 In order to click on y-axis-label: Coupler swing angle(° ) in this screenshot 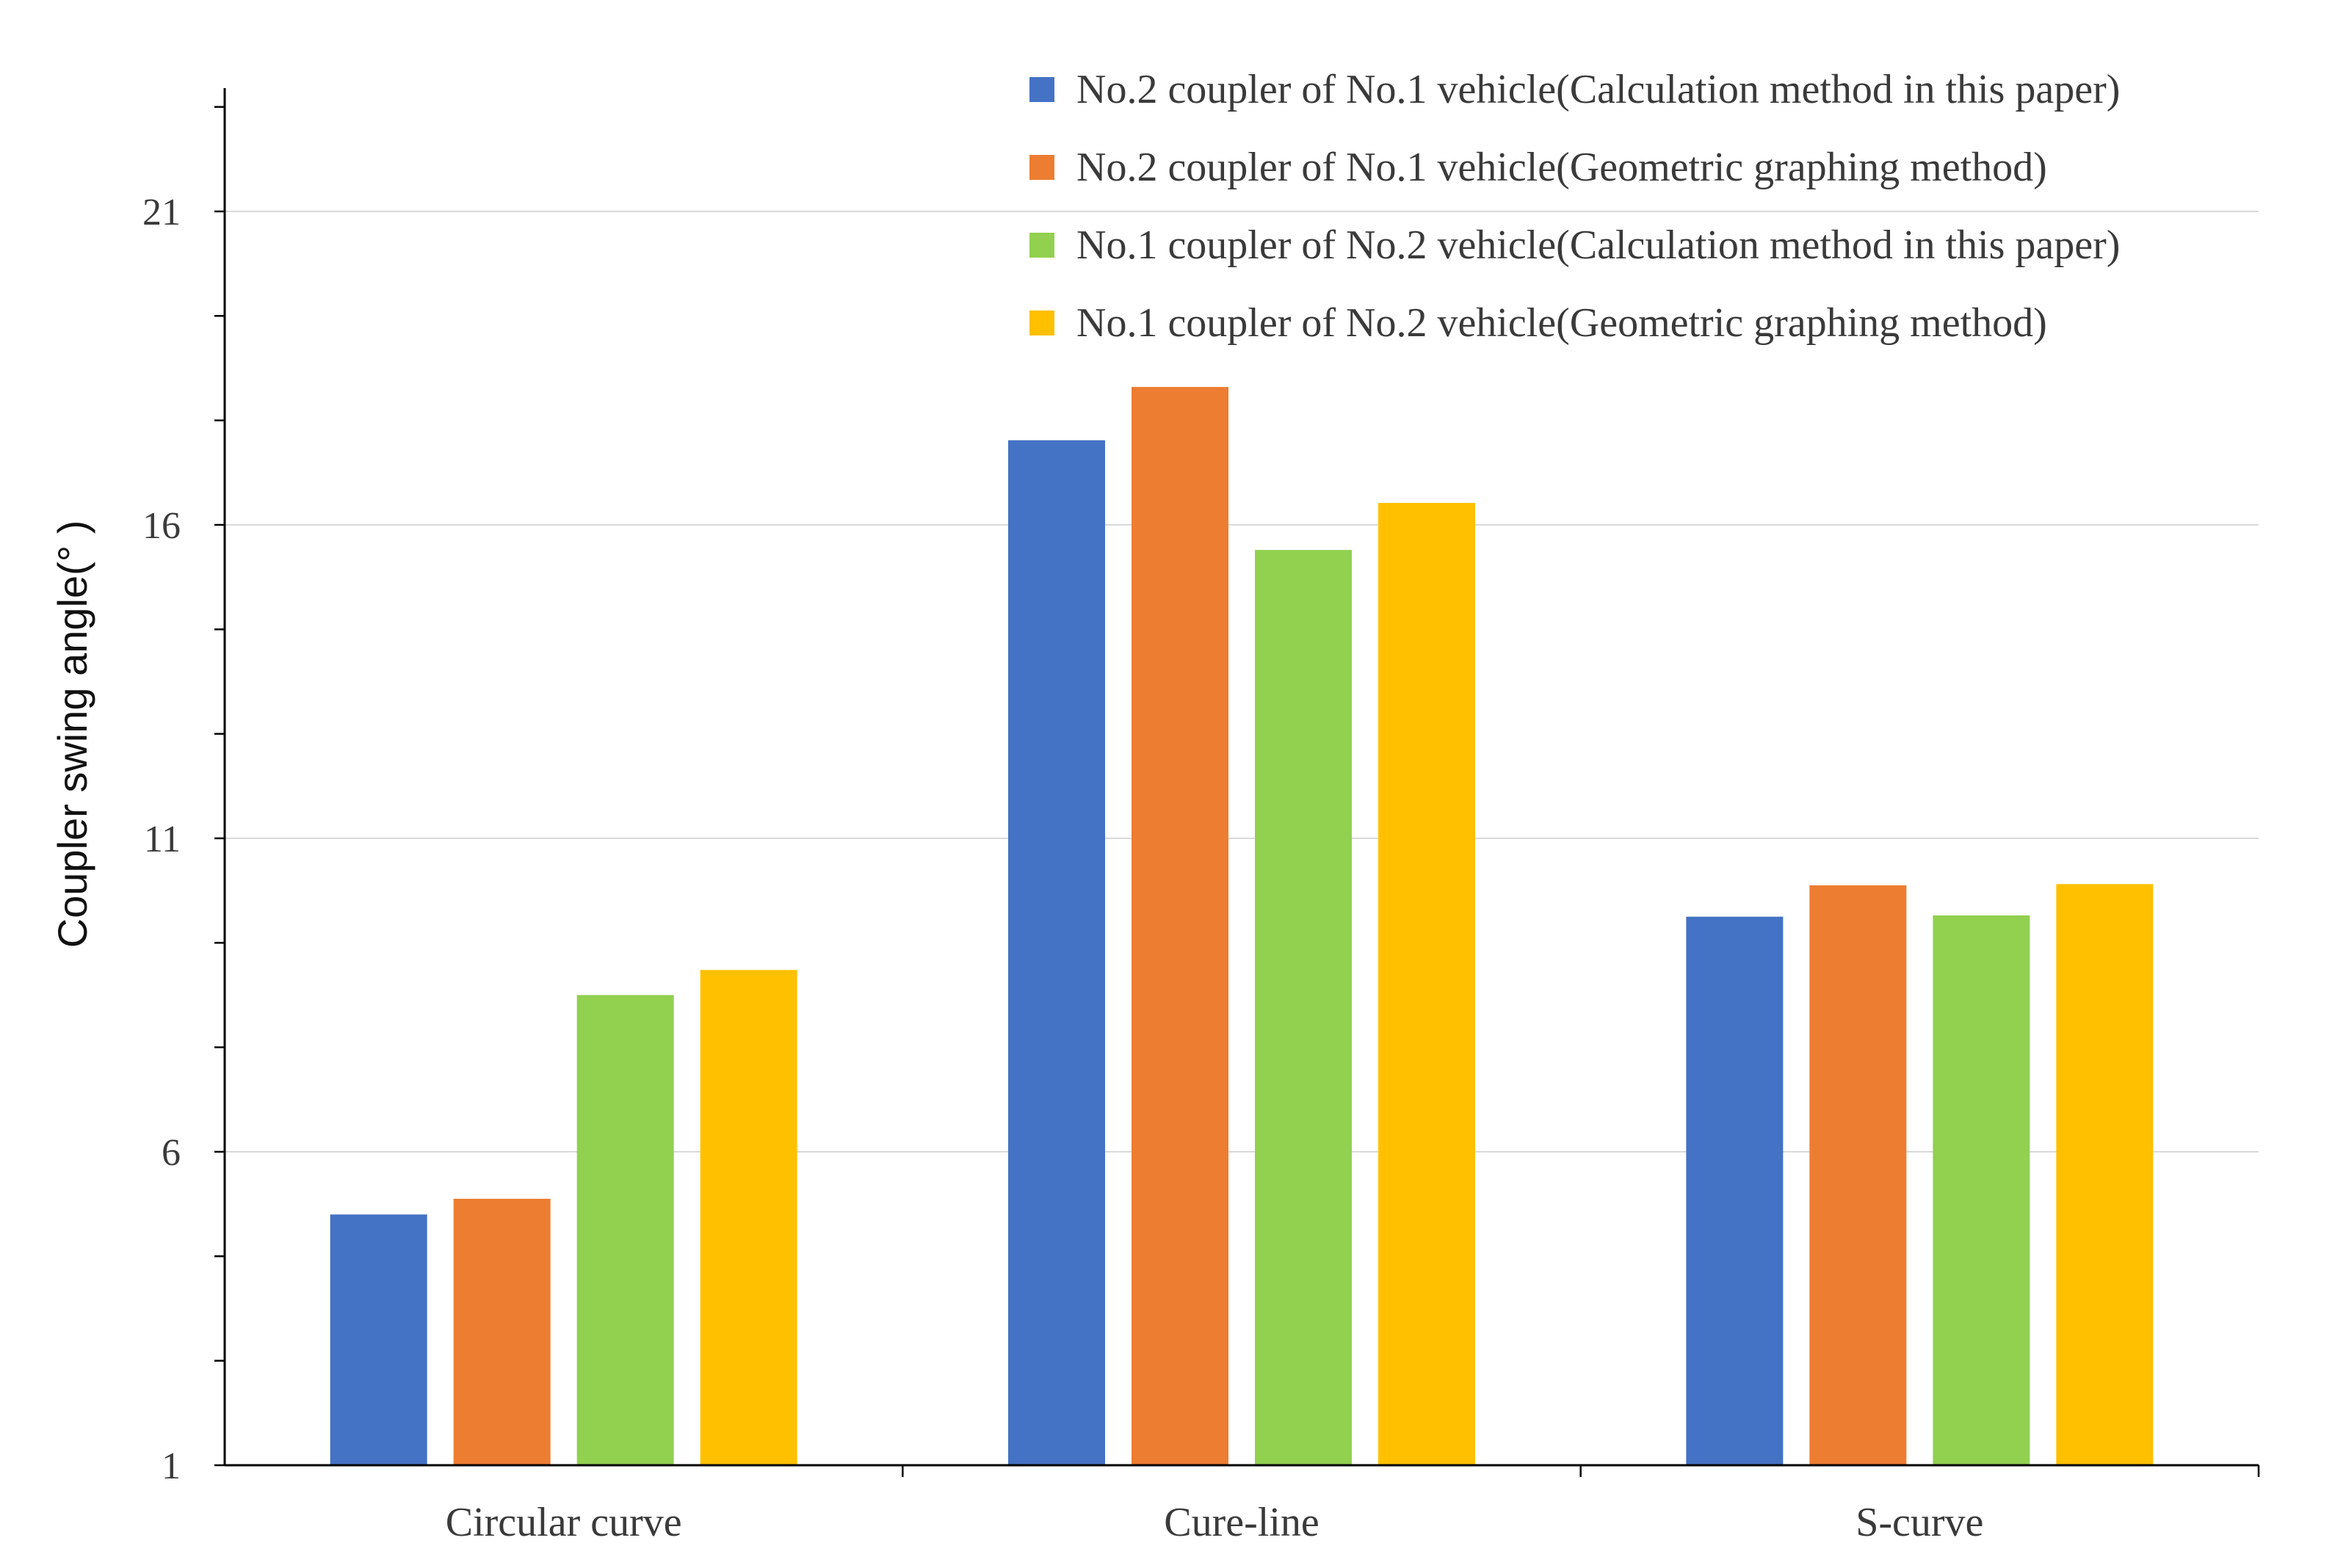, I will do `click(72, 734)`.